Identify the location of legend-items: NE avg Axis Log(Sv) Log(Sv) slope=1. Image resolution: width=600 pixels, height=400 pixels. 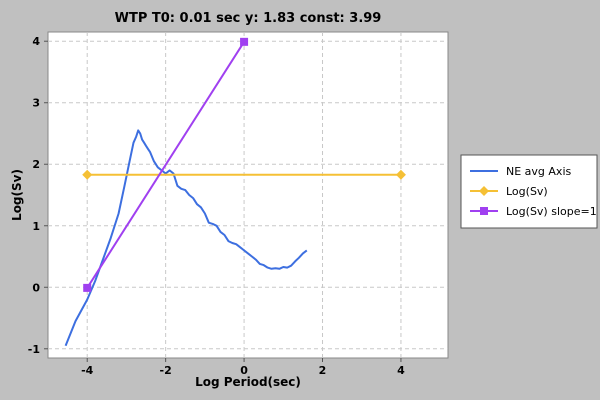
(533, 191).